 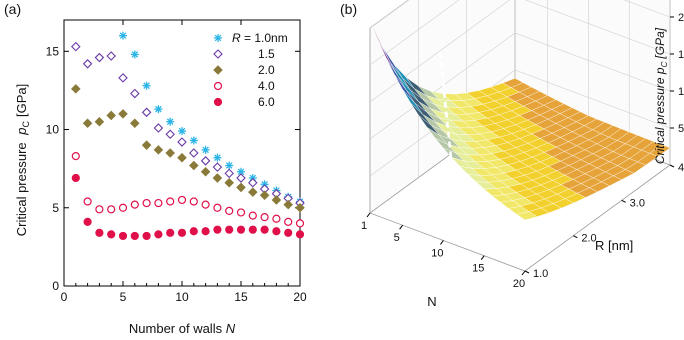 I want to click on b-z-tick-label: 10, so click(x=681, y=92).